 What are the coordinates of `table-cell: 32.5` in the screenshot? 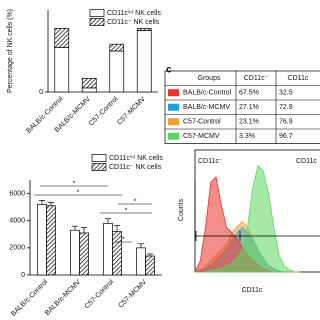 It's located at (286, 93).